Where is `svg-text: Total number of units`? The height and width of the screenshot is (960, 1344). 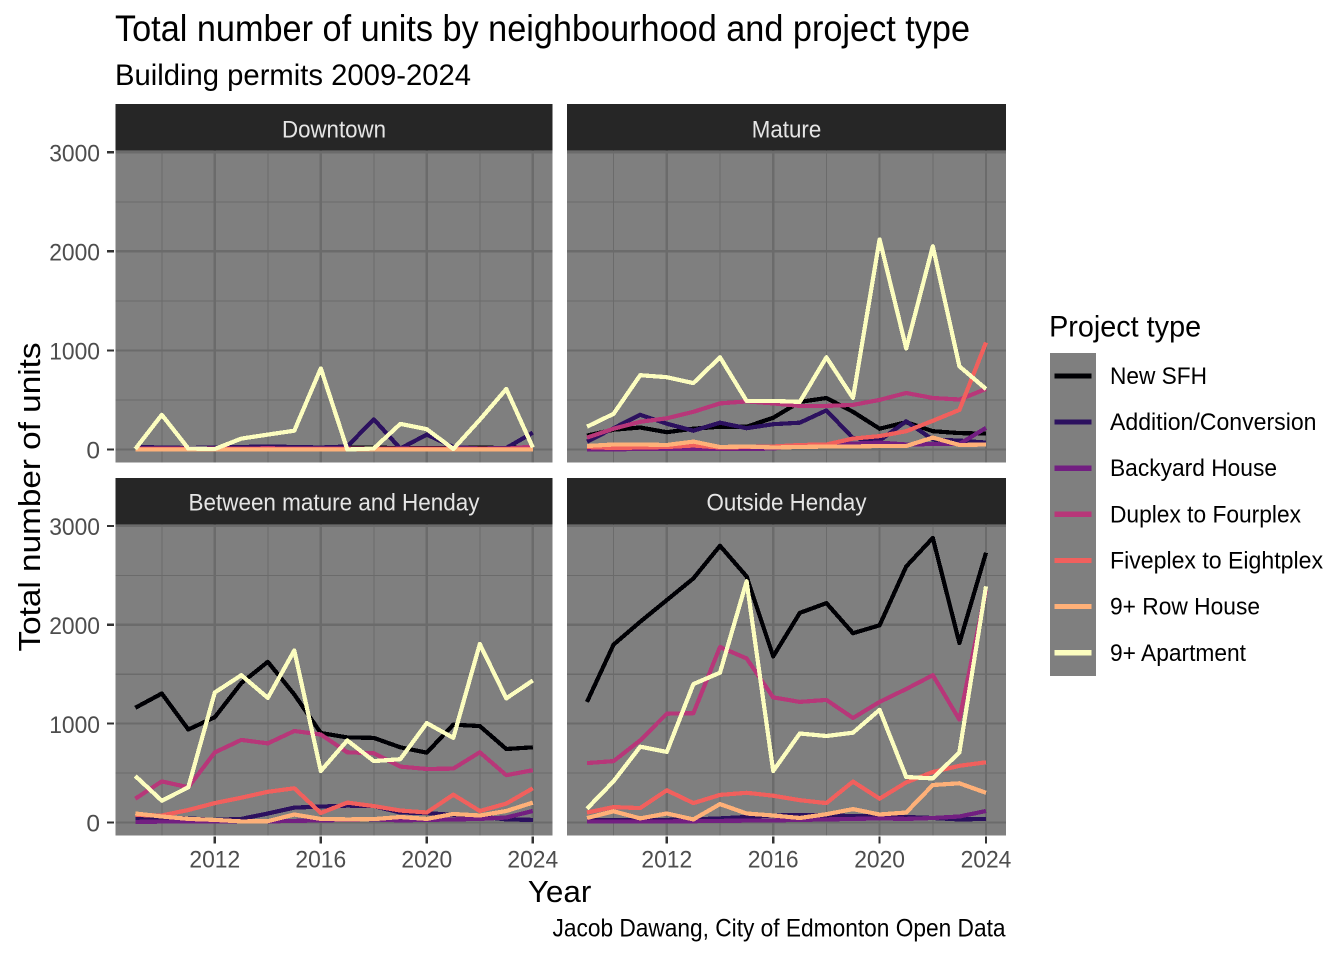 svg-text: Total number of units is located at coordinates (29, 497).